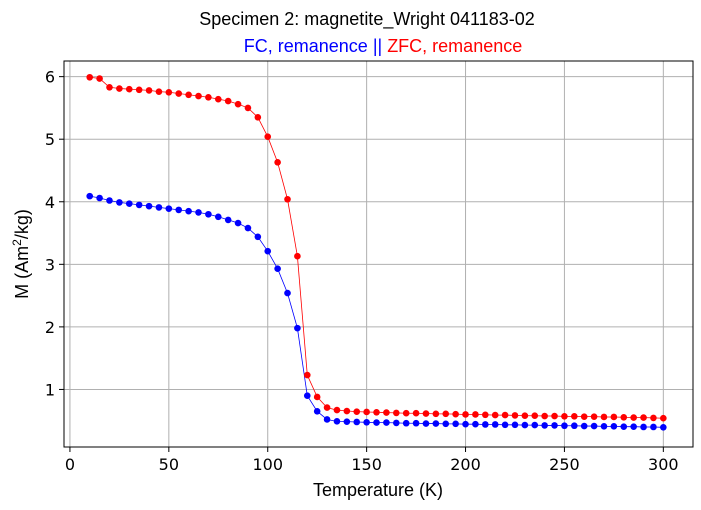  Describe the element at coordinates (454, 46) in the screenshot. I see `subtitle-zfc: ZFC, remanence` at that location.